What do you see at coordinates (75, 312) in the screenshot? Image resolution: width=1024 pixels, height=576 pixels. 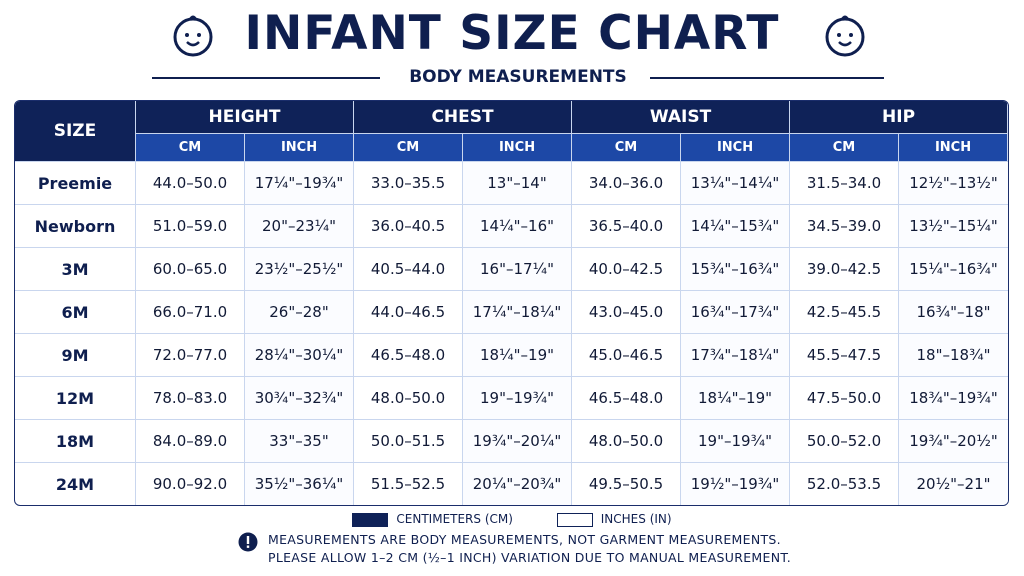 I see `size-cell: 6M` at bounding box center [75, 312].